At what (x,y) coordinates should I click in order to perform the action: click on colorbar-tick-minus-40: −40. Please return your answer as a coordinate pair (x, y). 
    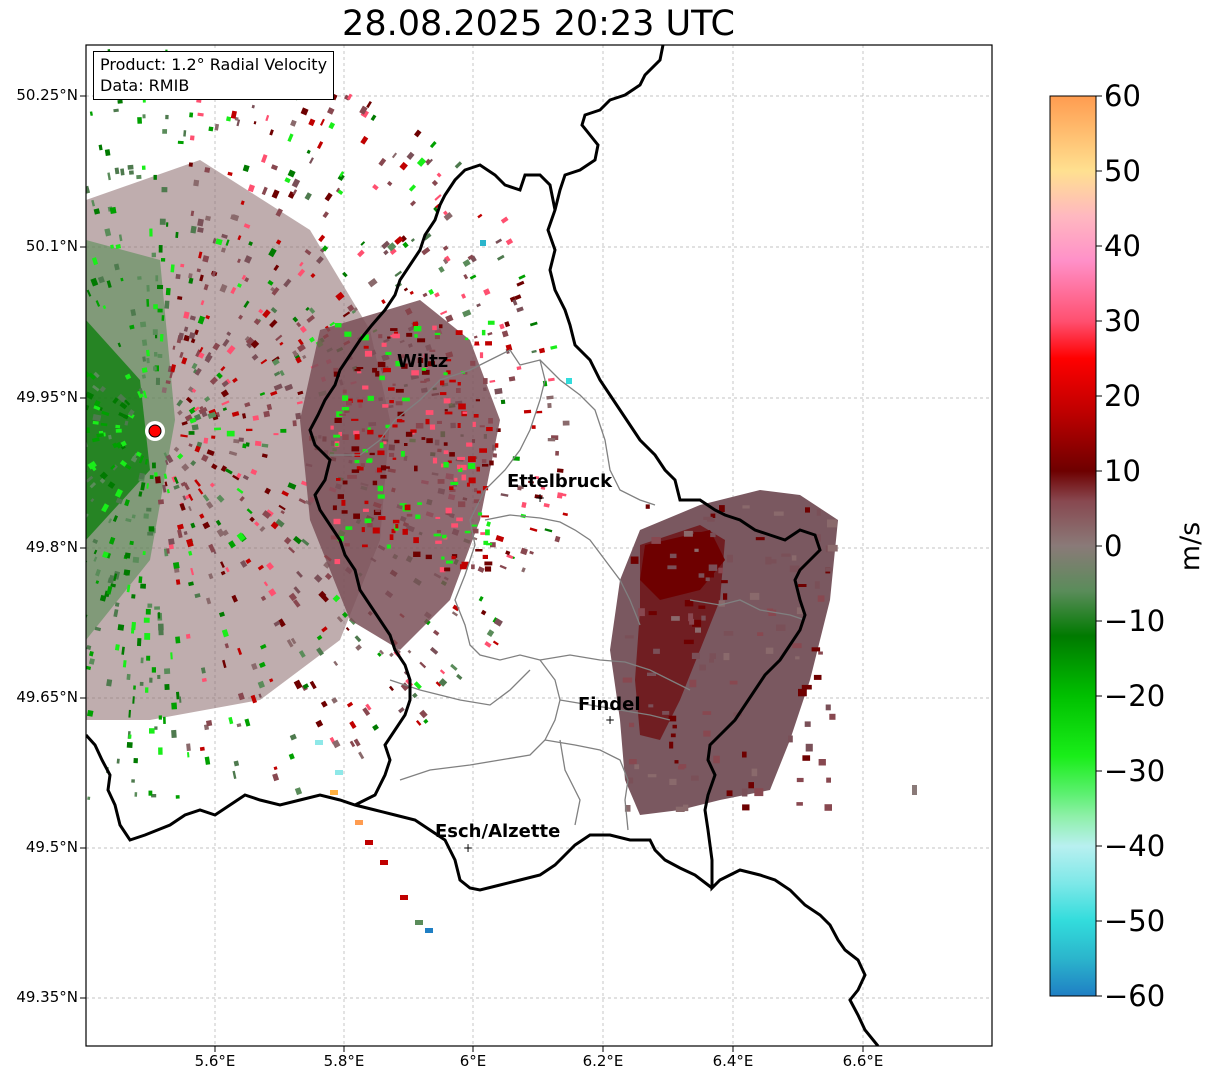
    Looking at the image, I should click on (1135, 846).